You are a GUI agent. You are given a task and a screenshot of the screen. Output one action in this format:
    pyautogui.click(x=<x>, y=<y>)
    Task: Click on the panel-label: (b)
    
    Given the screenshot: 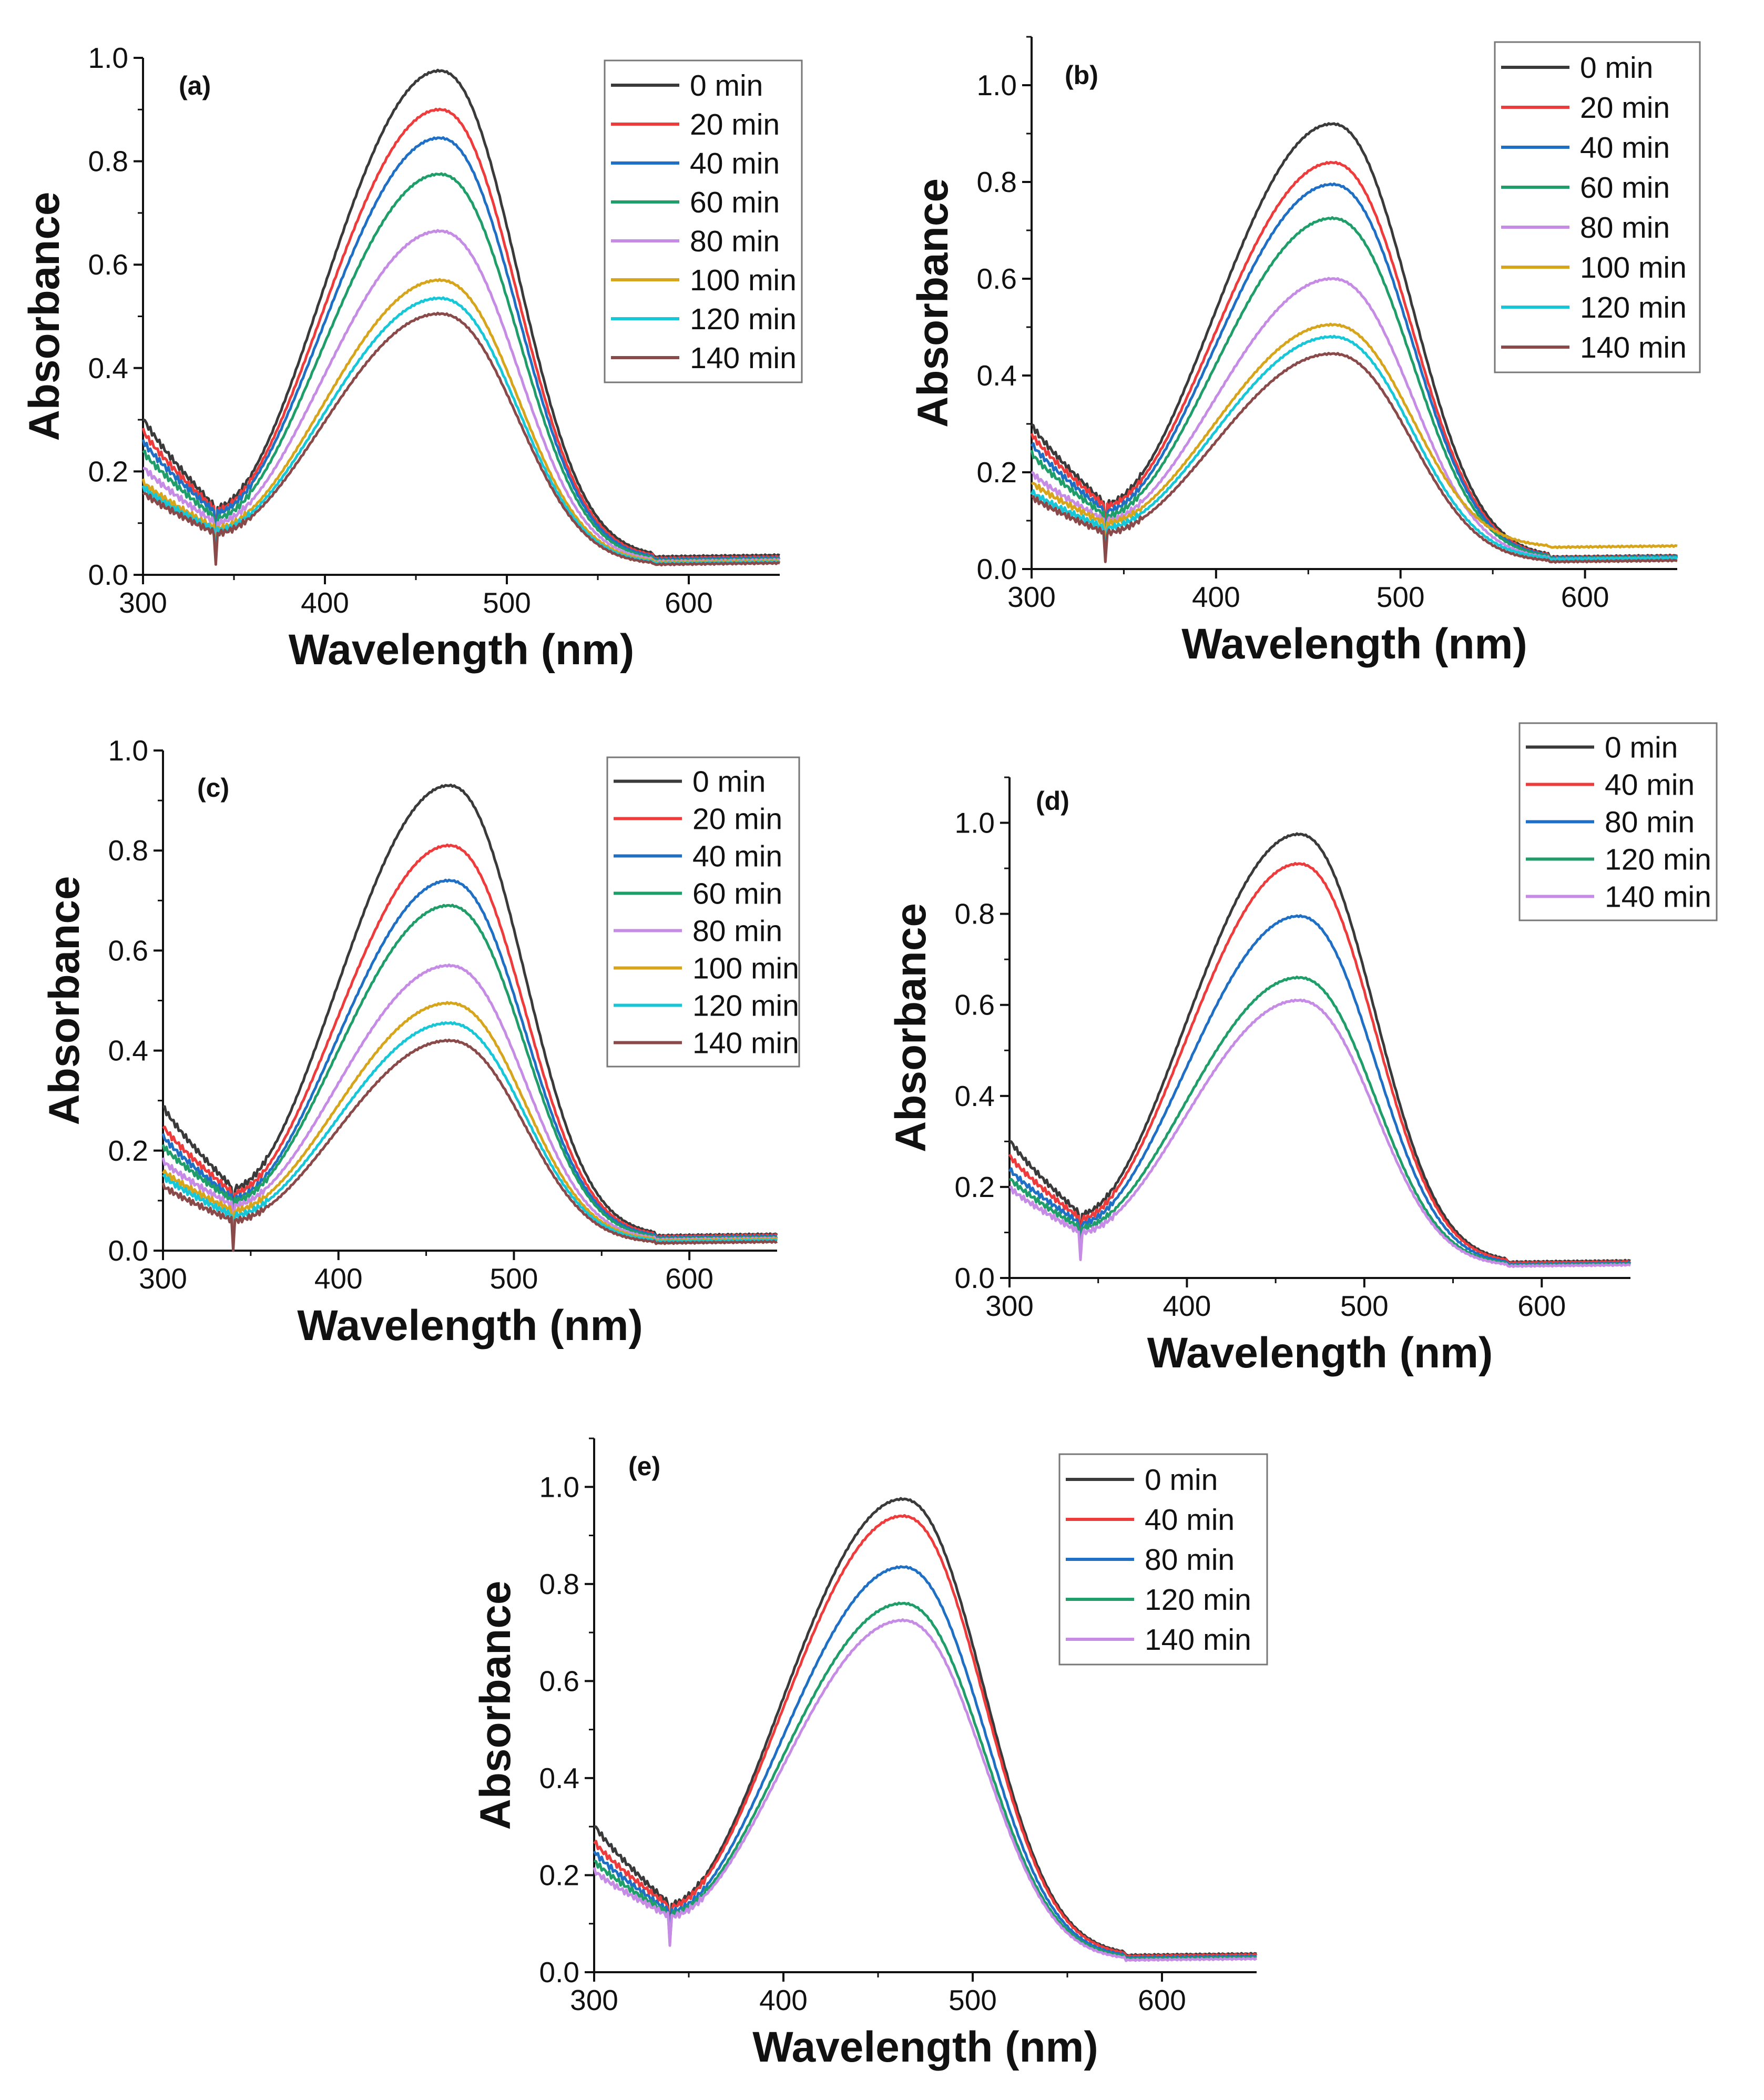 What is the action you would take?
    pyautogui.click(x=1081, y=75)
    